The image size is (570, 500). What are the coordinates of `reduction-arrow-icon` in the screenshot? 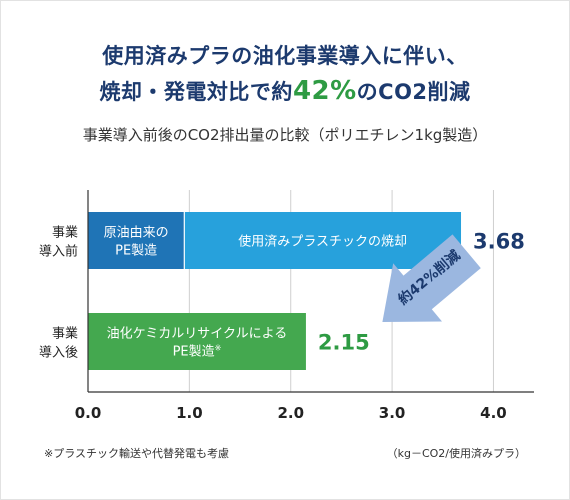 It's located at (431, 278).